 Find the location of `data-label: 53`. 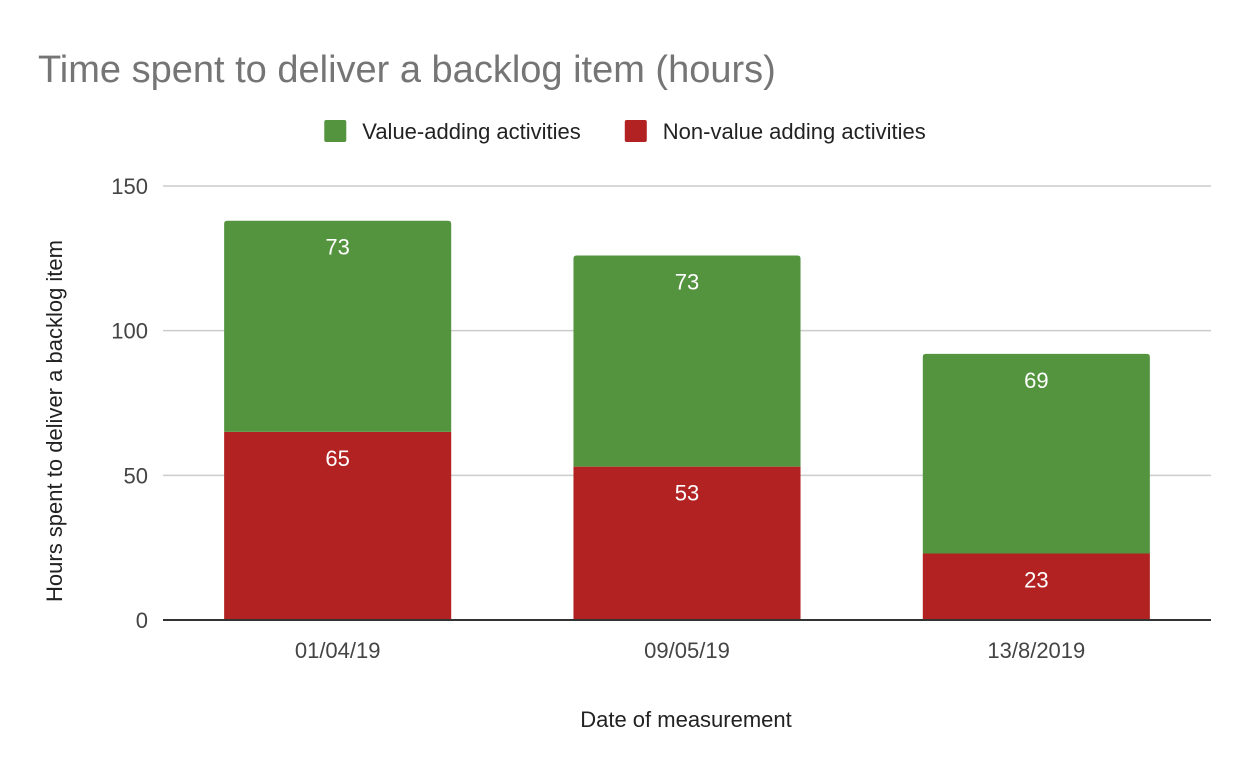

data-label: 53 is located at coordinates (687, 493).